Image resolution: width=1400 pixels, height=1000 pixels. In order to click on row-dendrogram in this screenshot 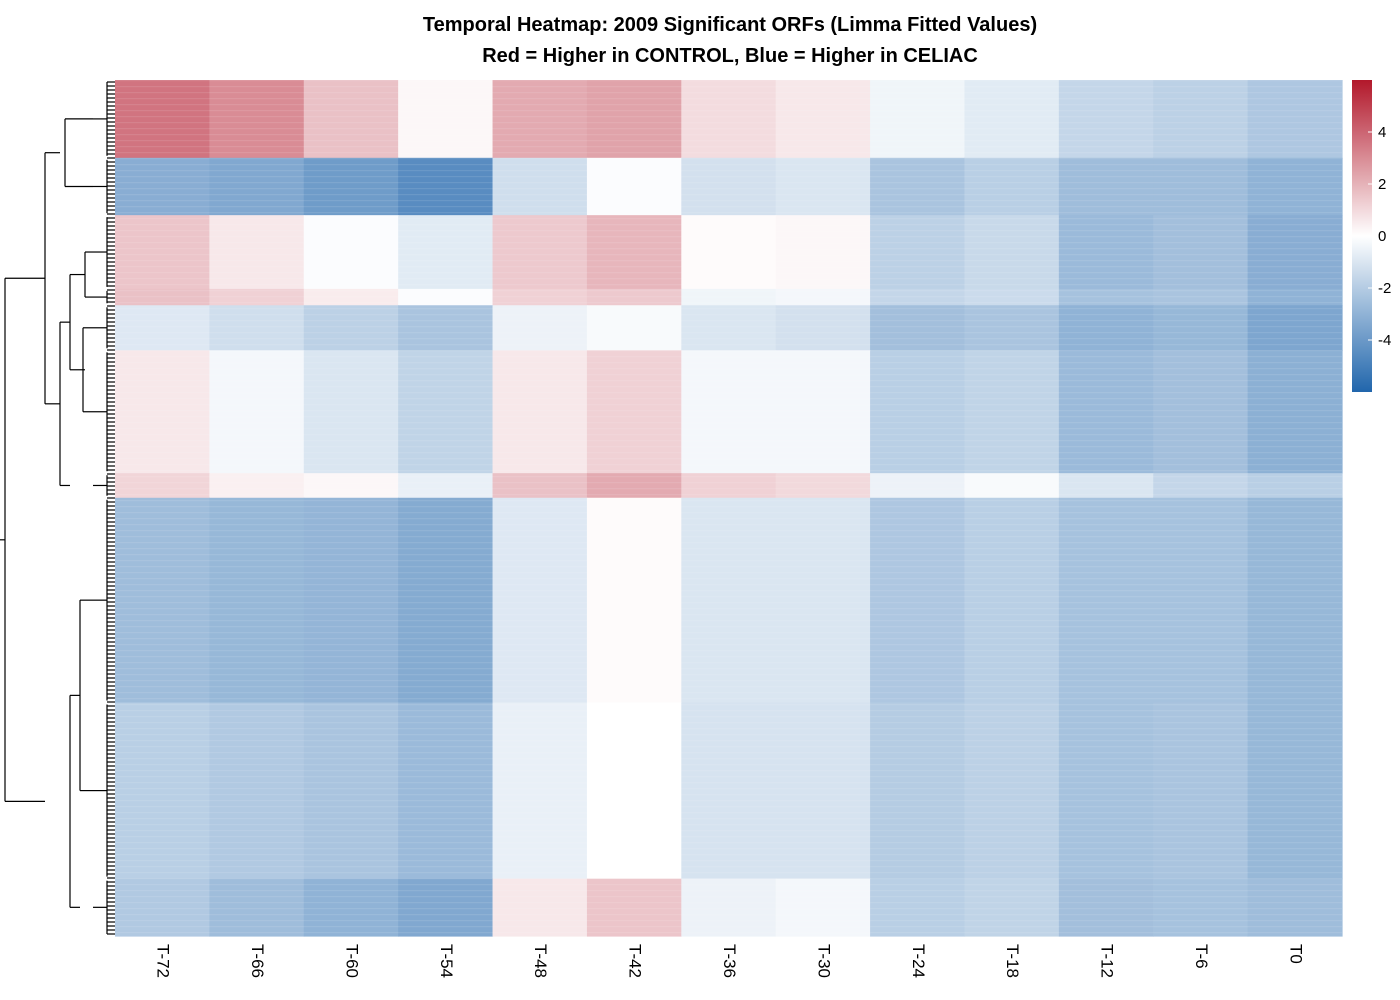, I will do `click(57, 508)`.